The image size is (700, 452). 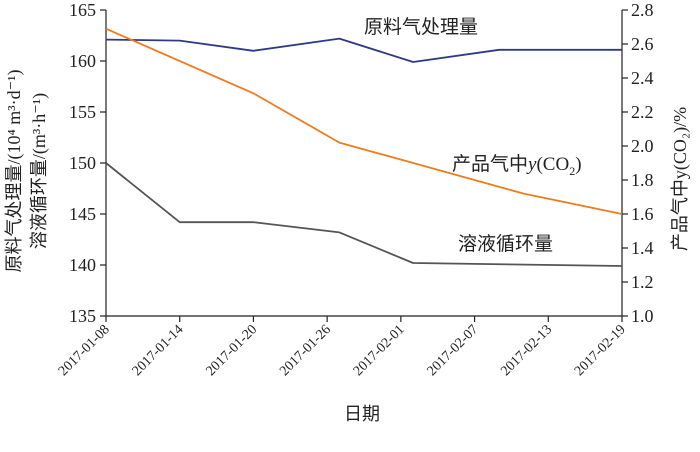 What do you see at coordinates (642, 248) in the screenshot?
I see `right-tick-label: 1.4` at bounding box center [642, 248].